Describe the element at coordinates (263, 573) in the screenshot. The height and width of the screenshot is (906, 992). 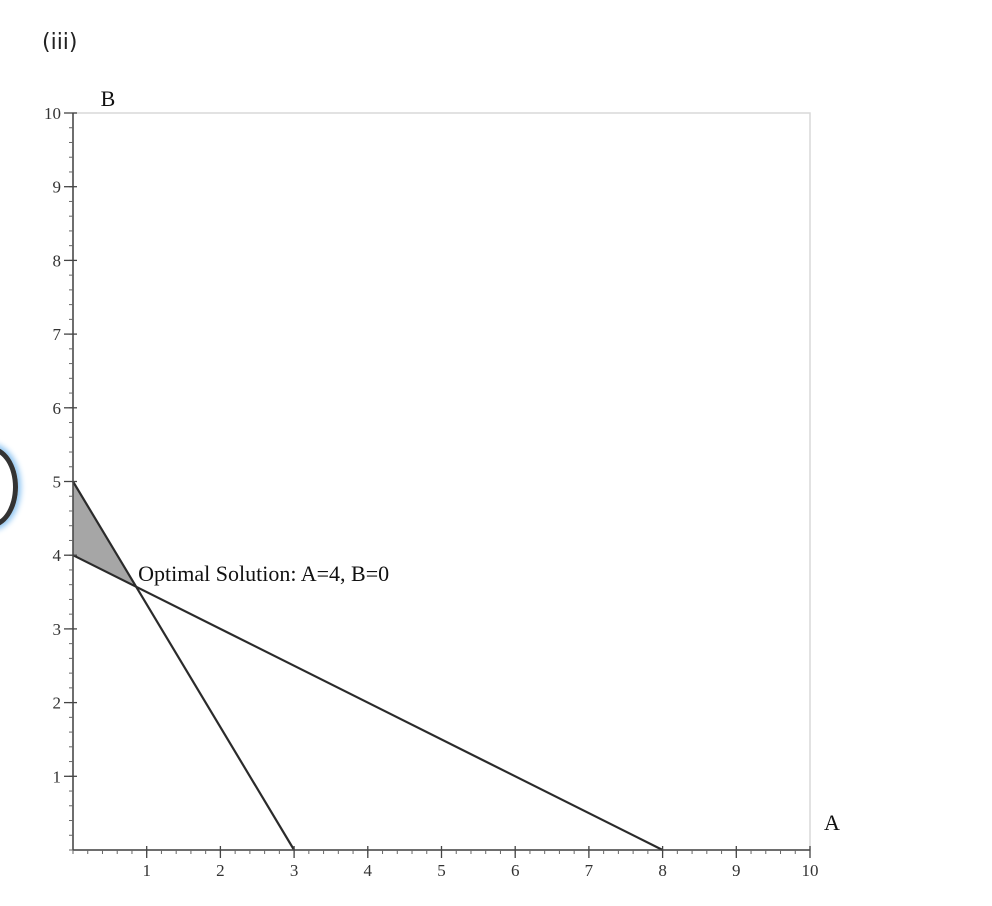
I see `optimal-solution-annotation: Optimal Solution: A=4, B=0` at that location.